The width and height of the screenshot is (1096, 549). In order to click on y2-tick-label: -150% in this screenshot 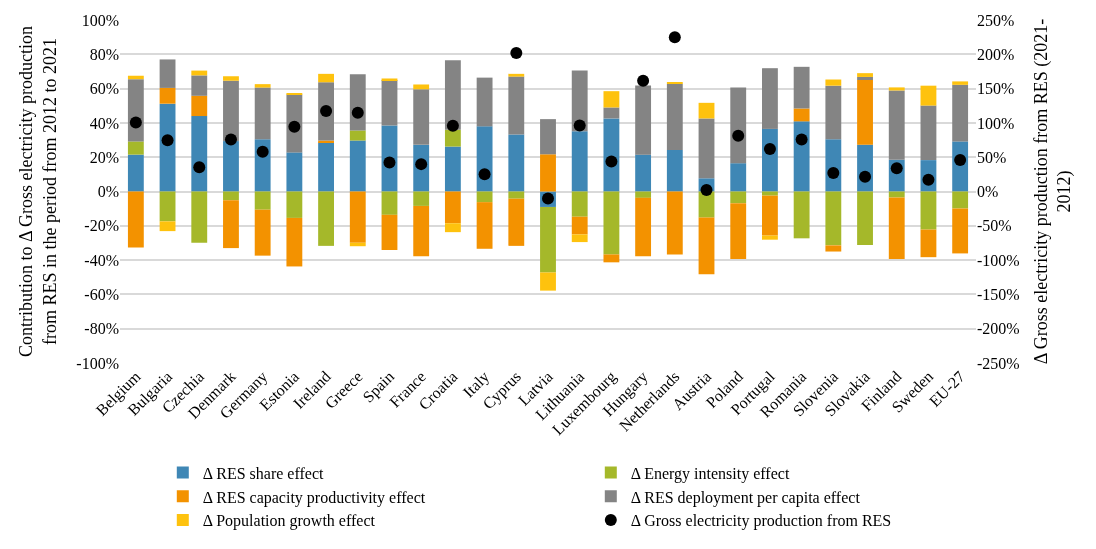, I will do `click(998, 294)`.